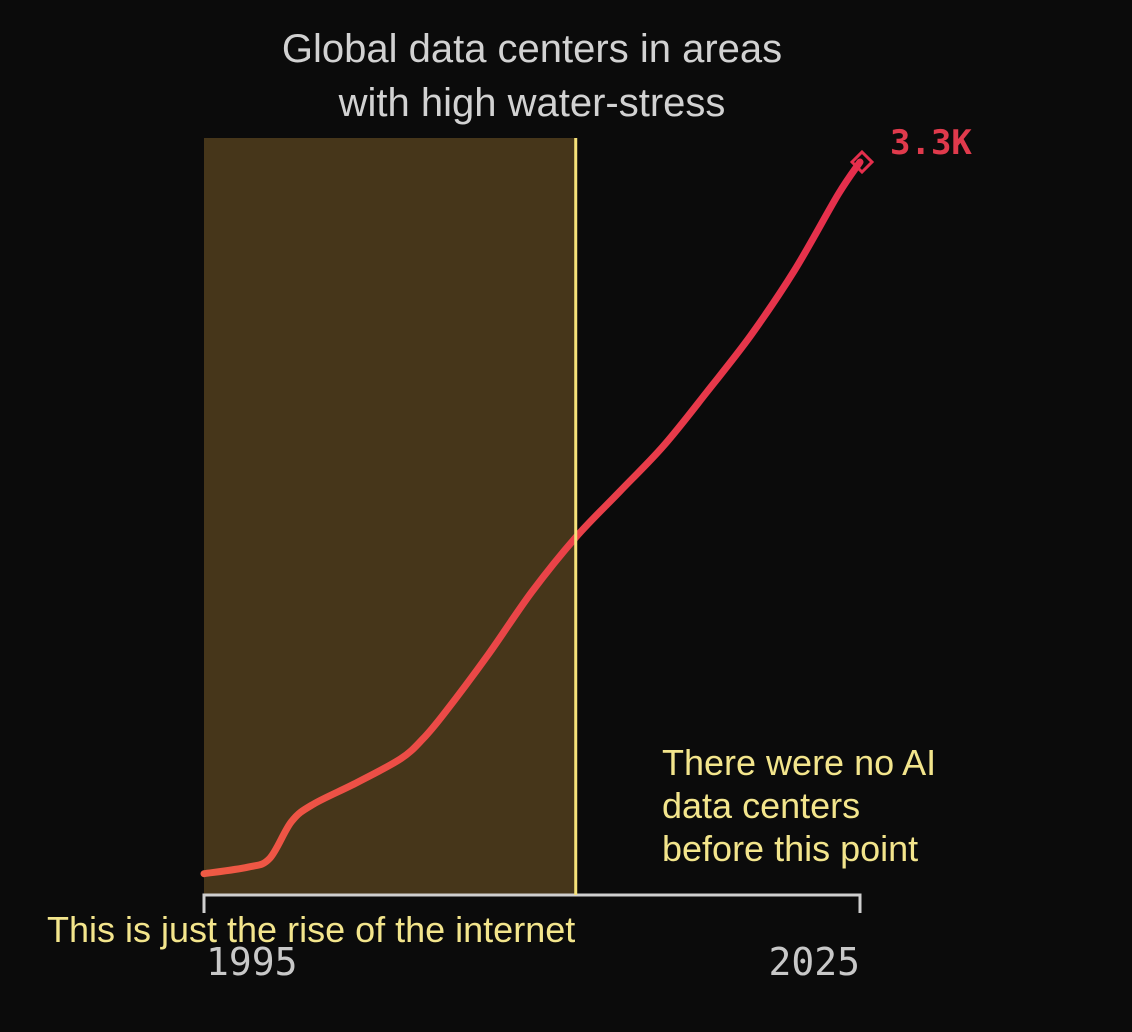 Image resolution: width=1132 pixels, height=1032 pixels. I want to click on end-point-marker, so click(862, 162).